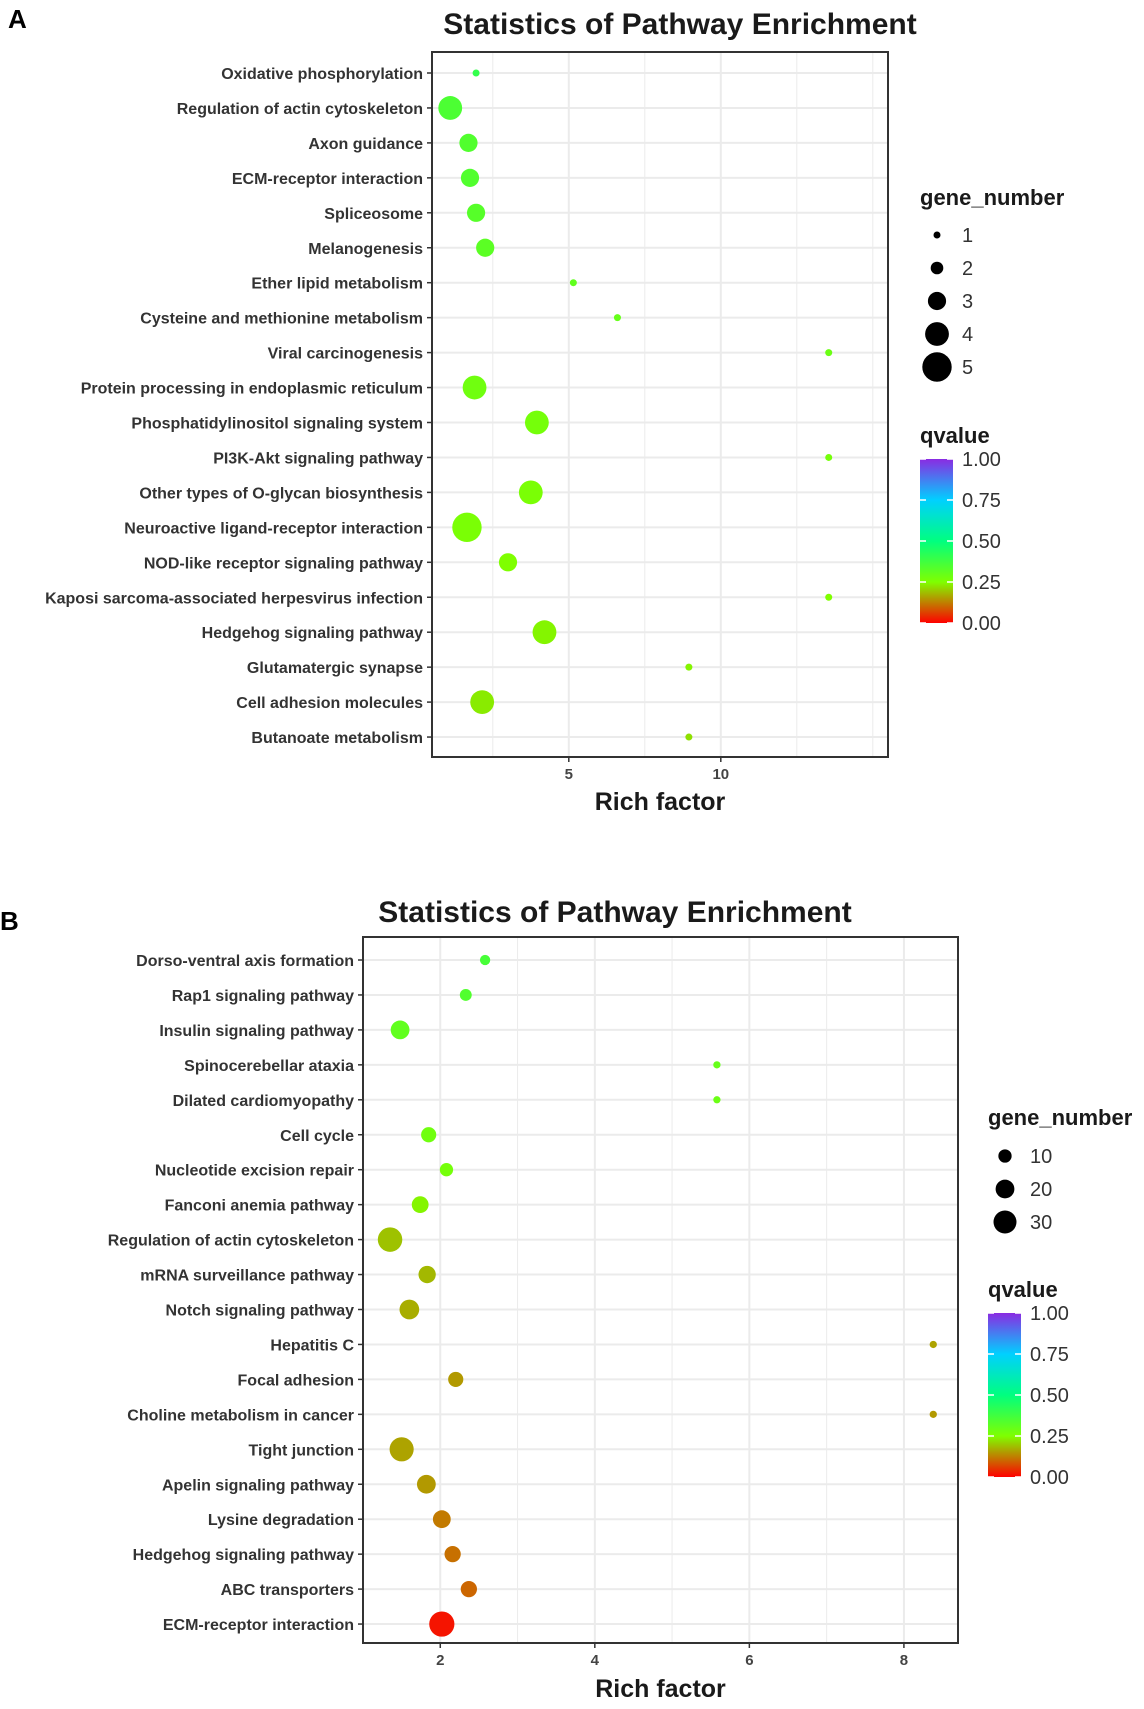  Describe the element at coordinates (967, 269) in the screenshot. I see `size-legend-label: 2` at that location.